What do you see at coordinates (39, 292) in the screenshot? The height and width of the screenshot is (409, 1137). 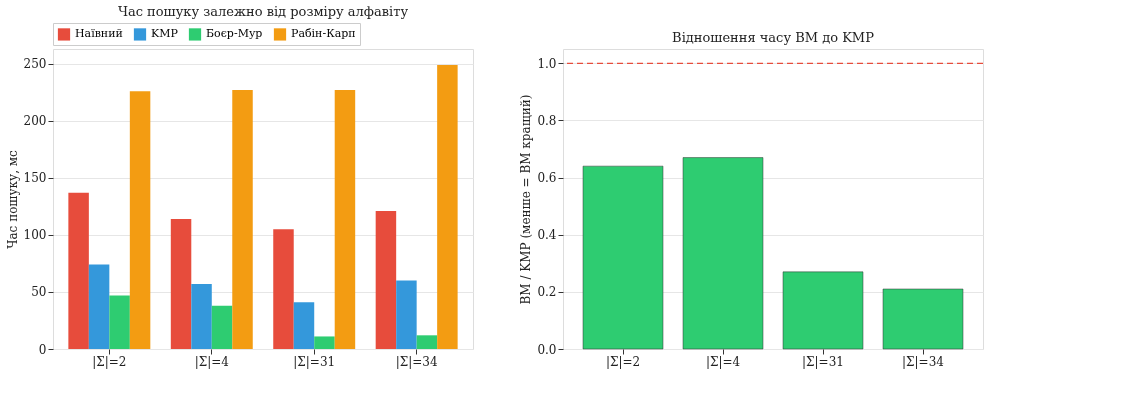 I see `y-tick-label: 50` at bounding box center [39, 292].